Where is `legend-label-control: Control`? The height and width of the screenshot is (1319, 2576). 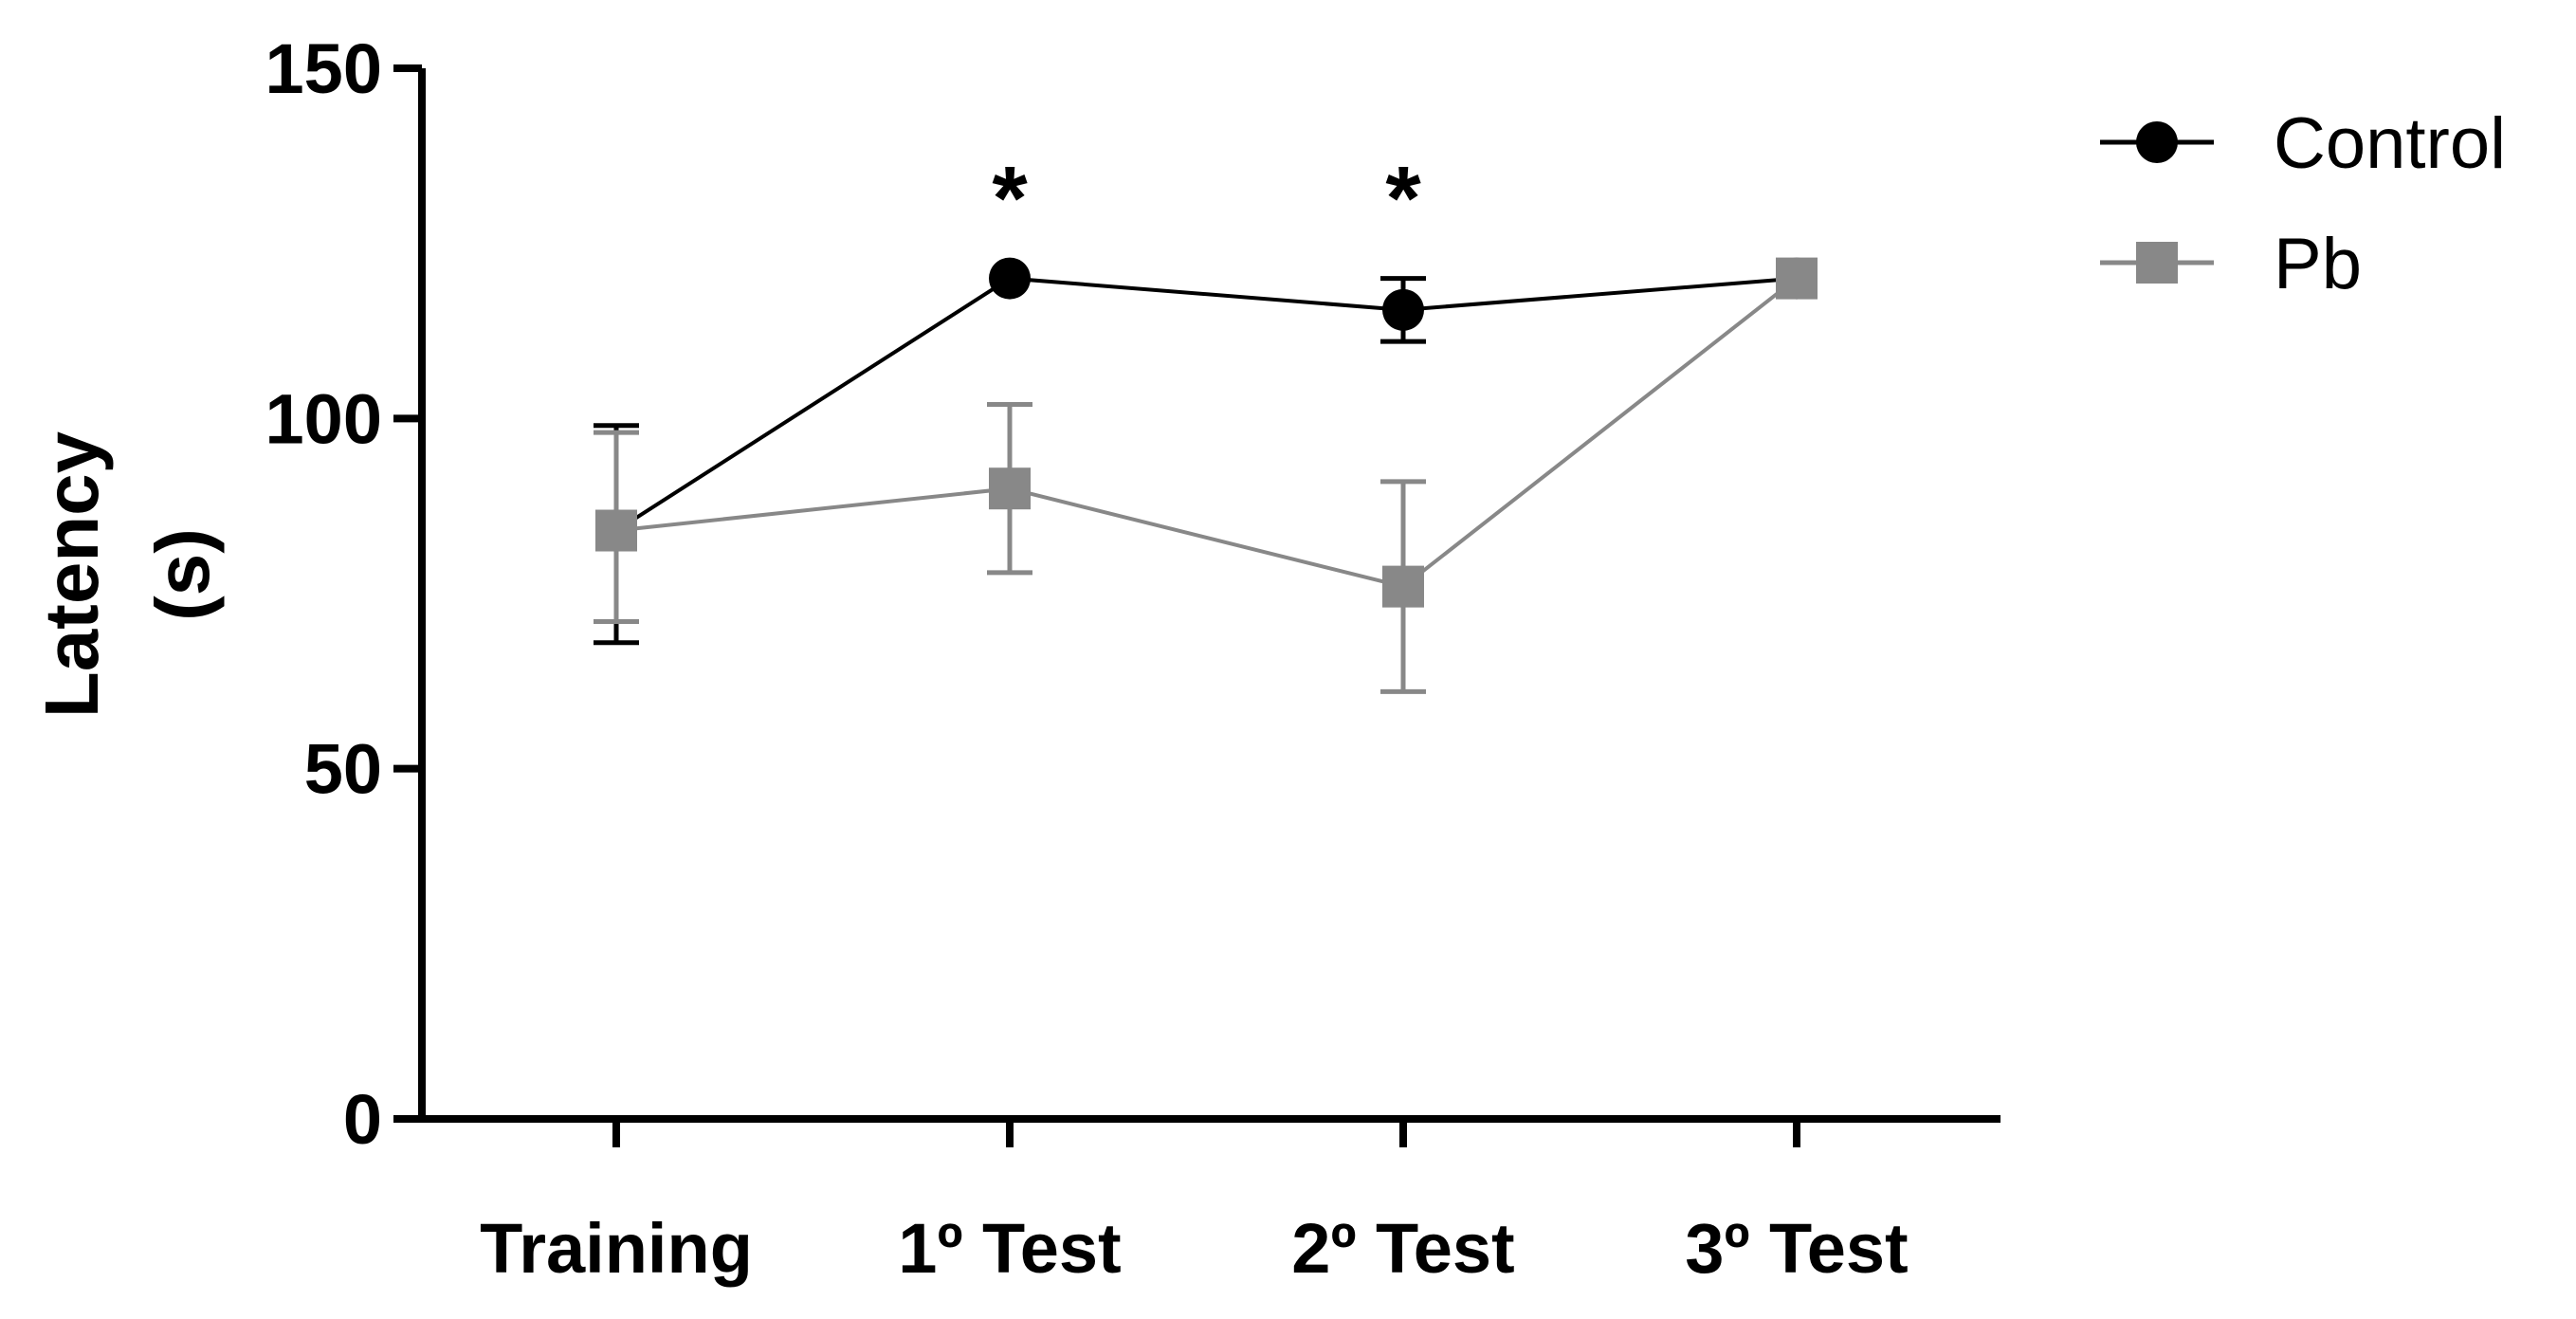 legend-label-control: Control is located at coordinates (2390, 143).